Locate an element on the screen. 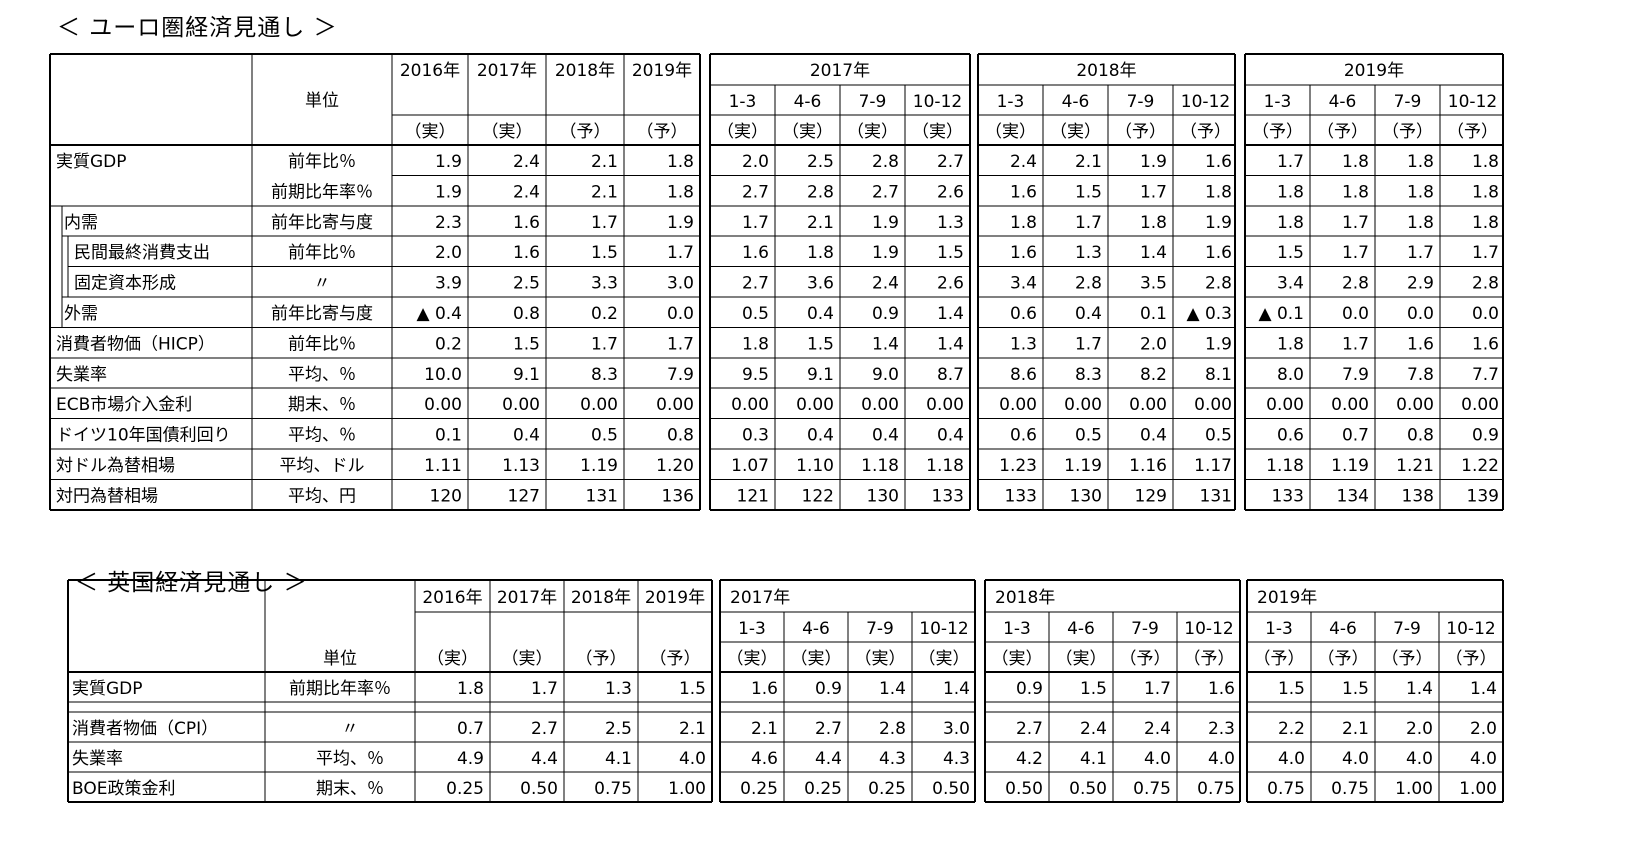 This screenshot has width=1627, height=855. table-cell-value: 0.8 is located at coordinates (680, 436).